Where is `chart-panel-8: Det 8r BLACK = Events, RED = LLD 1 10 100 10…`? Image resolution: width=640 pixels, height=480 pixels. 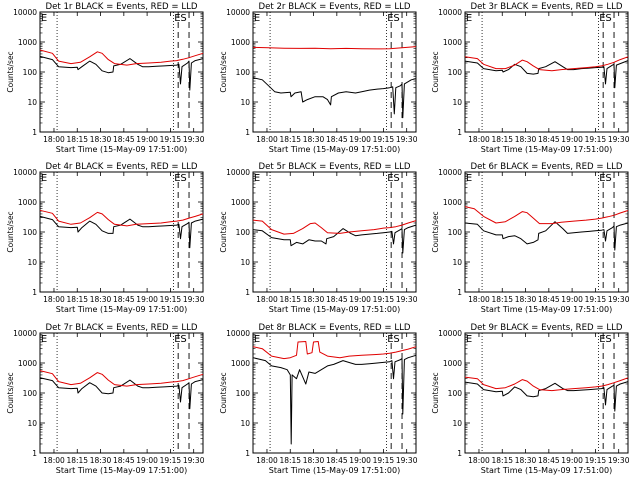 chart-panel-8: Det 8r BLACK = Events, RED = LLD 1 10 100 10… is located at coordinates (318, 399).